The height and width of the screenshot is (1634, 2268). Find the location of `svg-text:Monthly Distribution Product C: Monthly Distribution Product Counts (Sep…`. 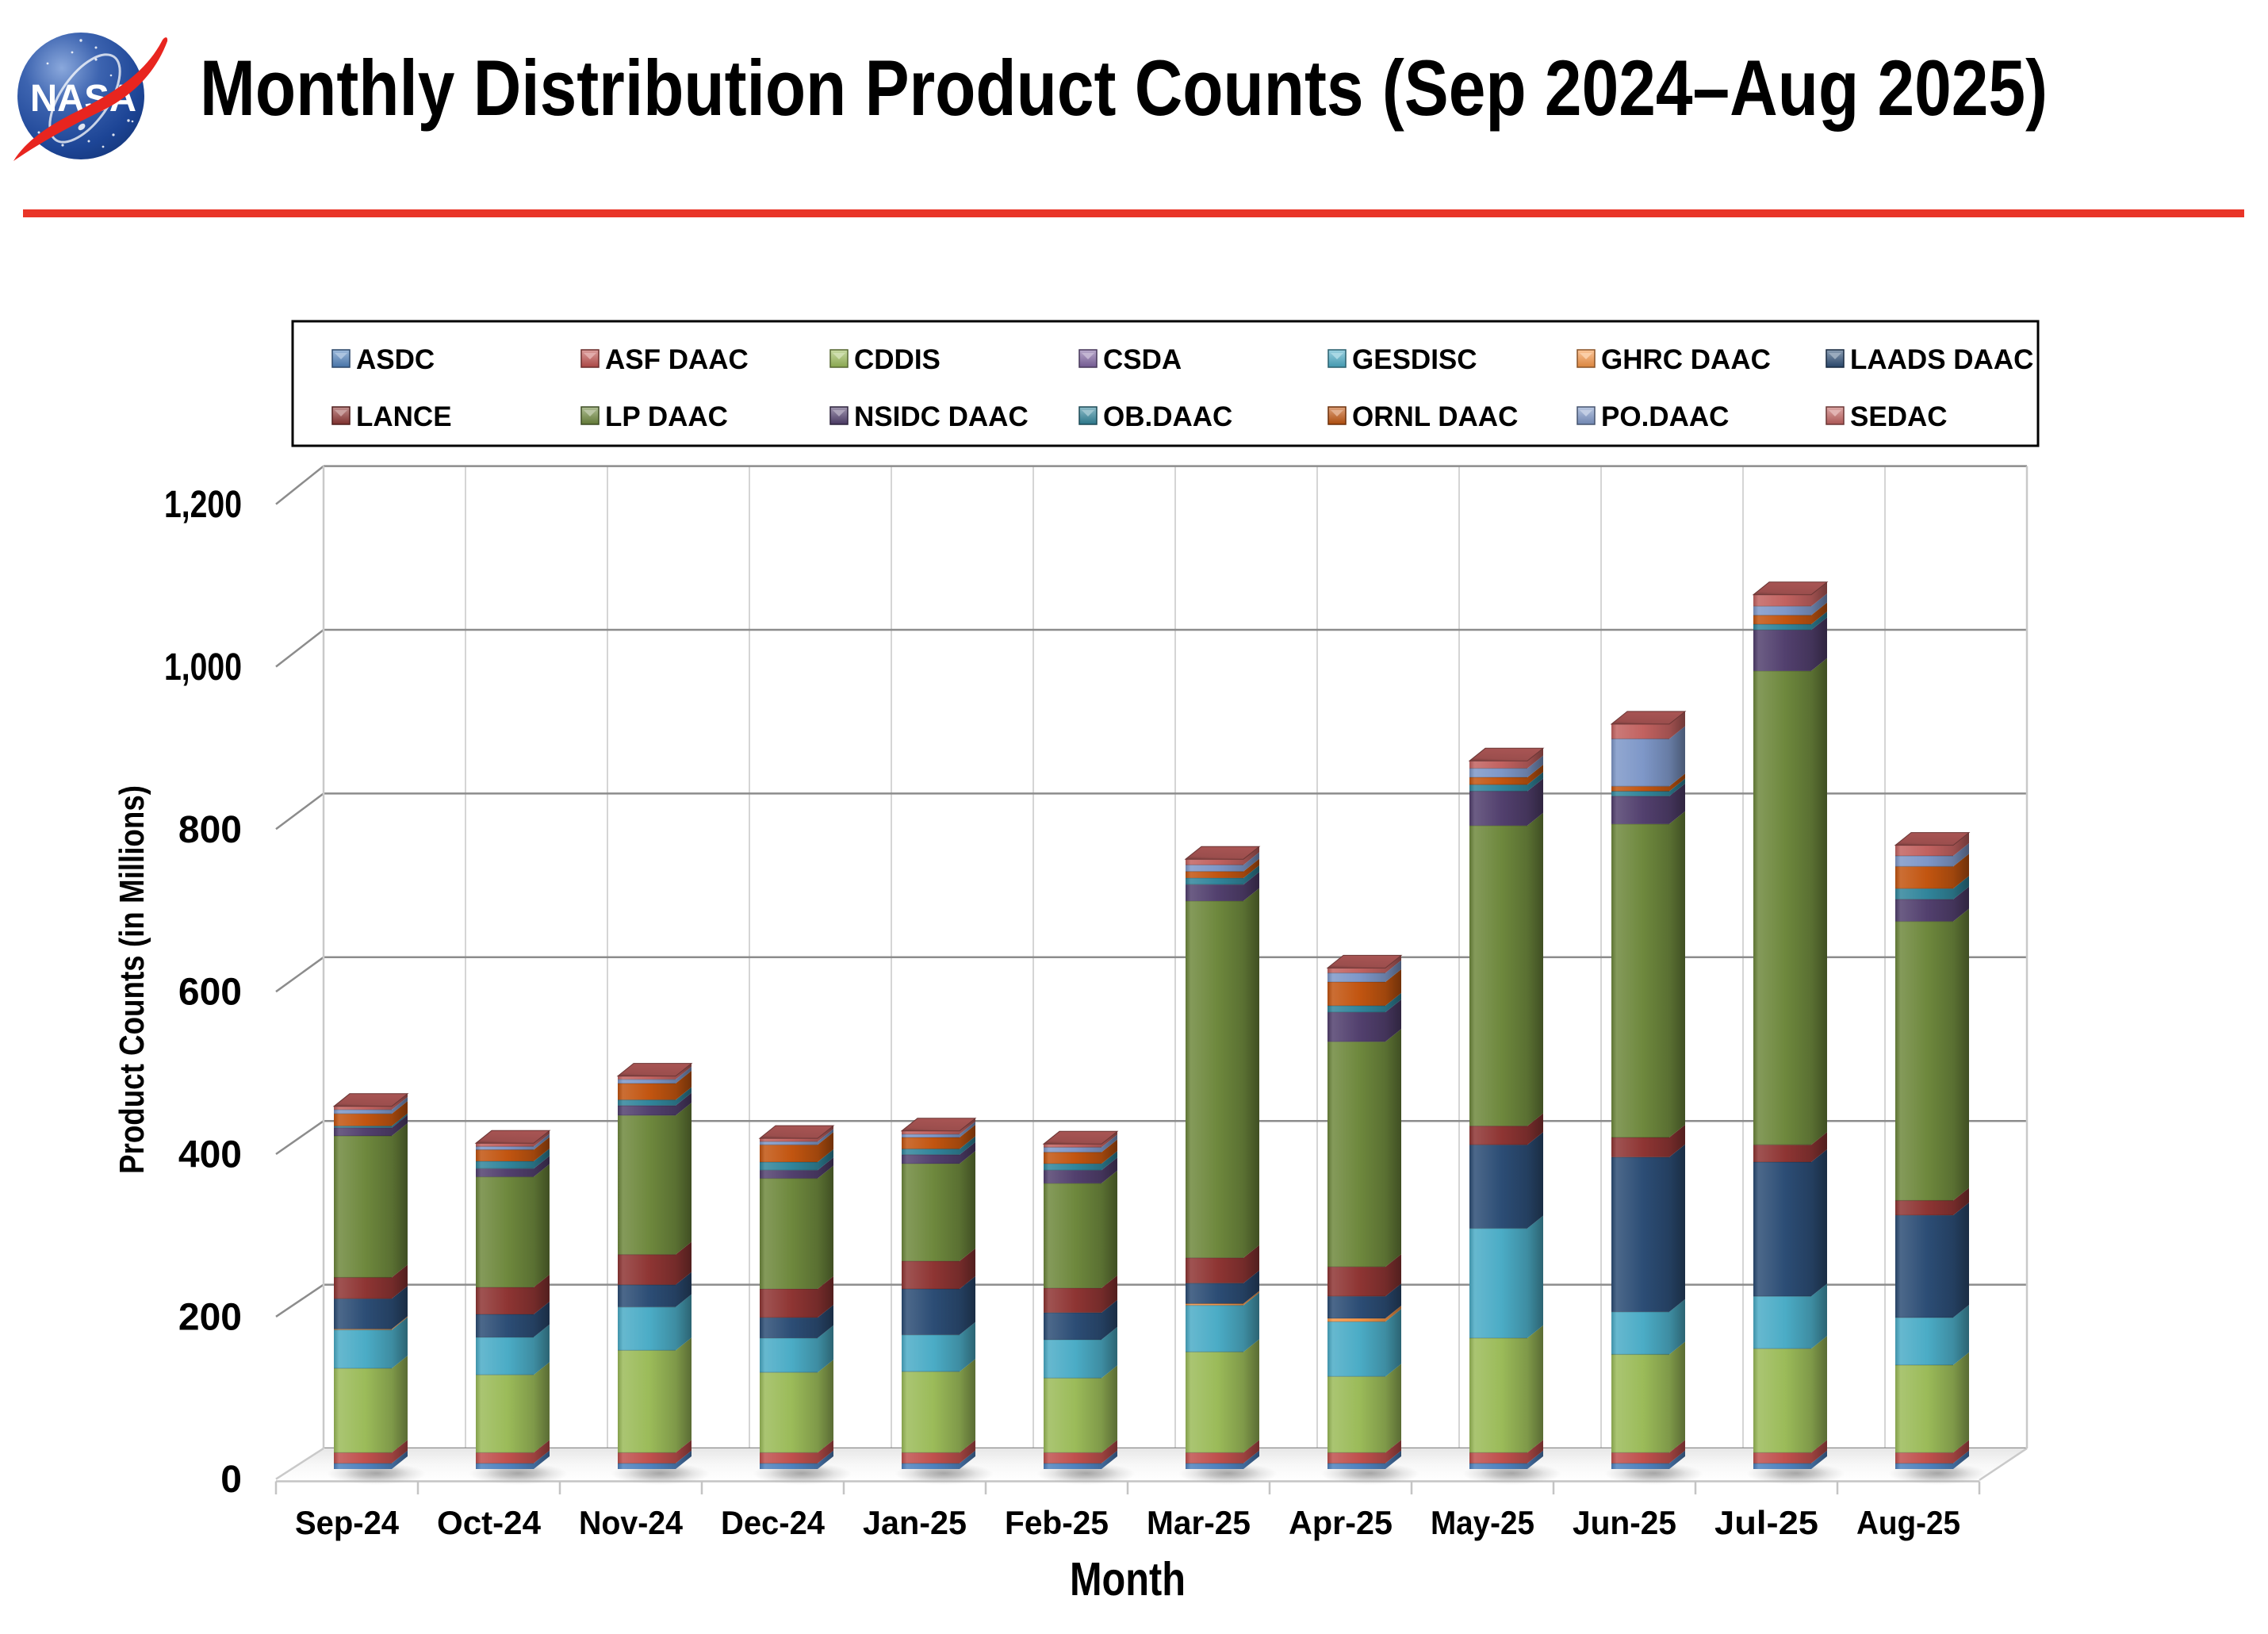

svg-text:Monthly Distribution Product C: Monthly Distribution Product Counts (Sep… is located at coordinates (1124, 88).